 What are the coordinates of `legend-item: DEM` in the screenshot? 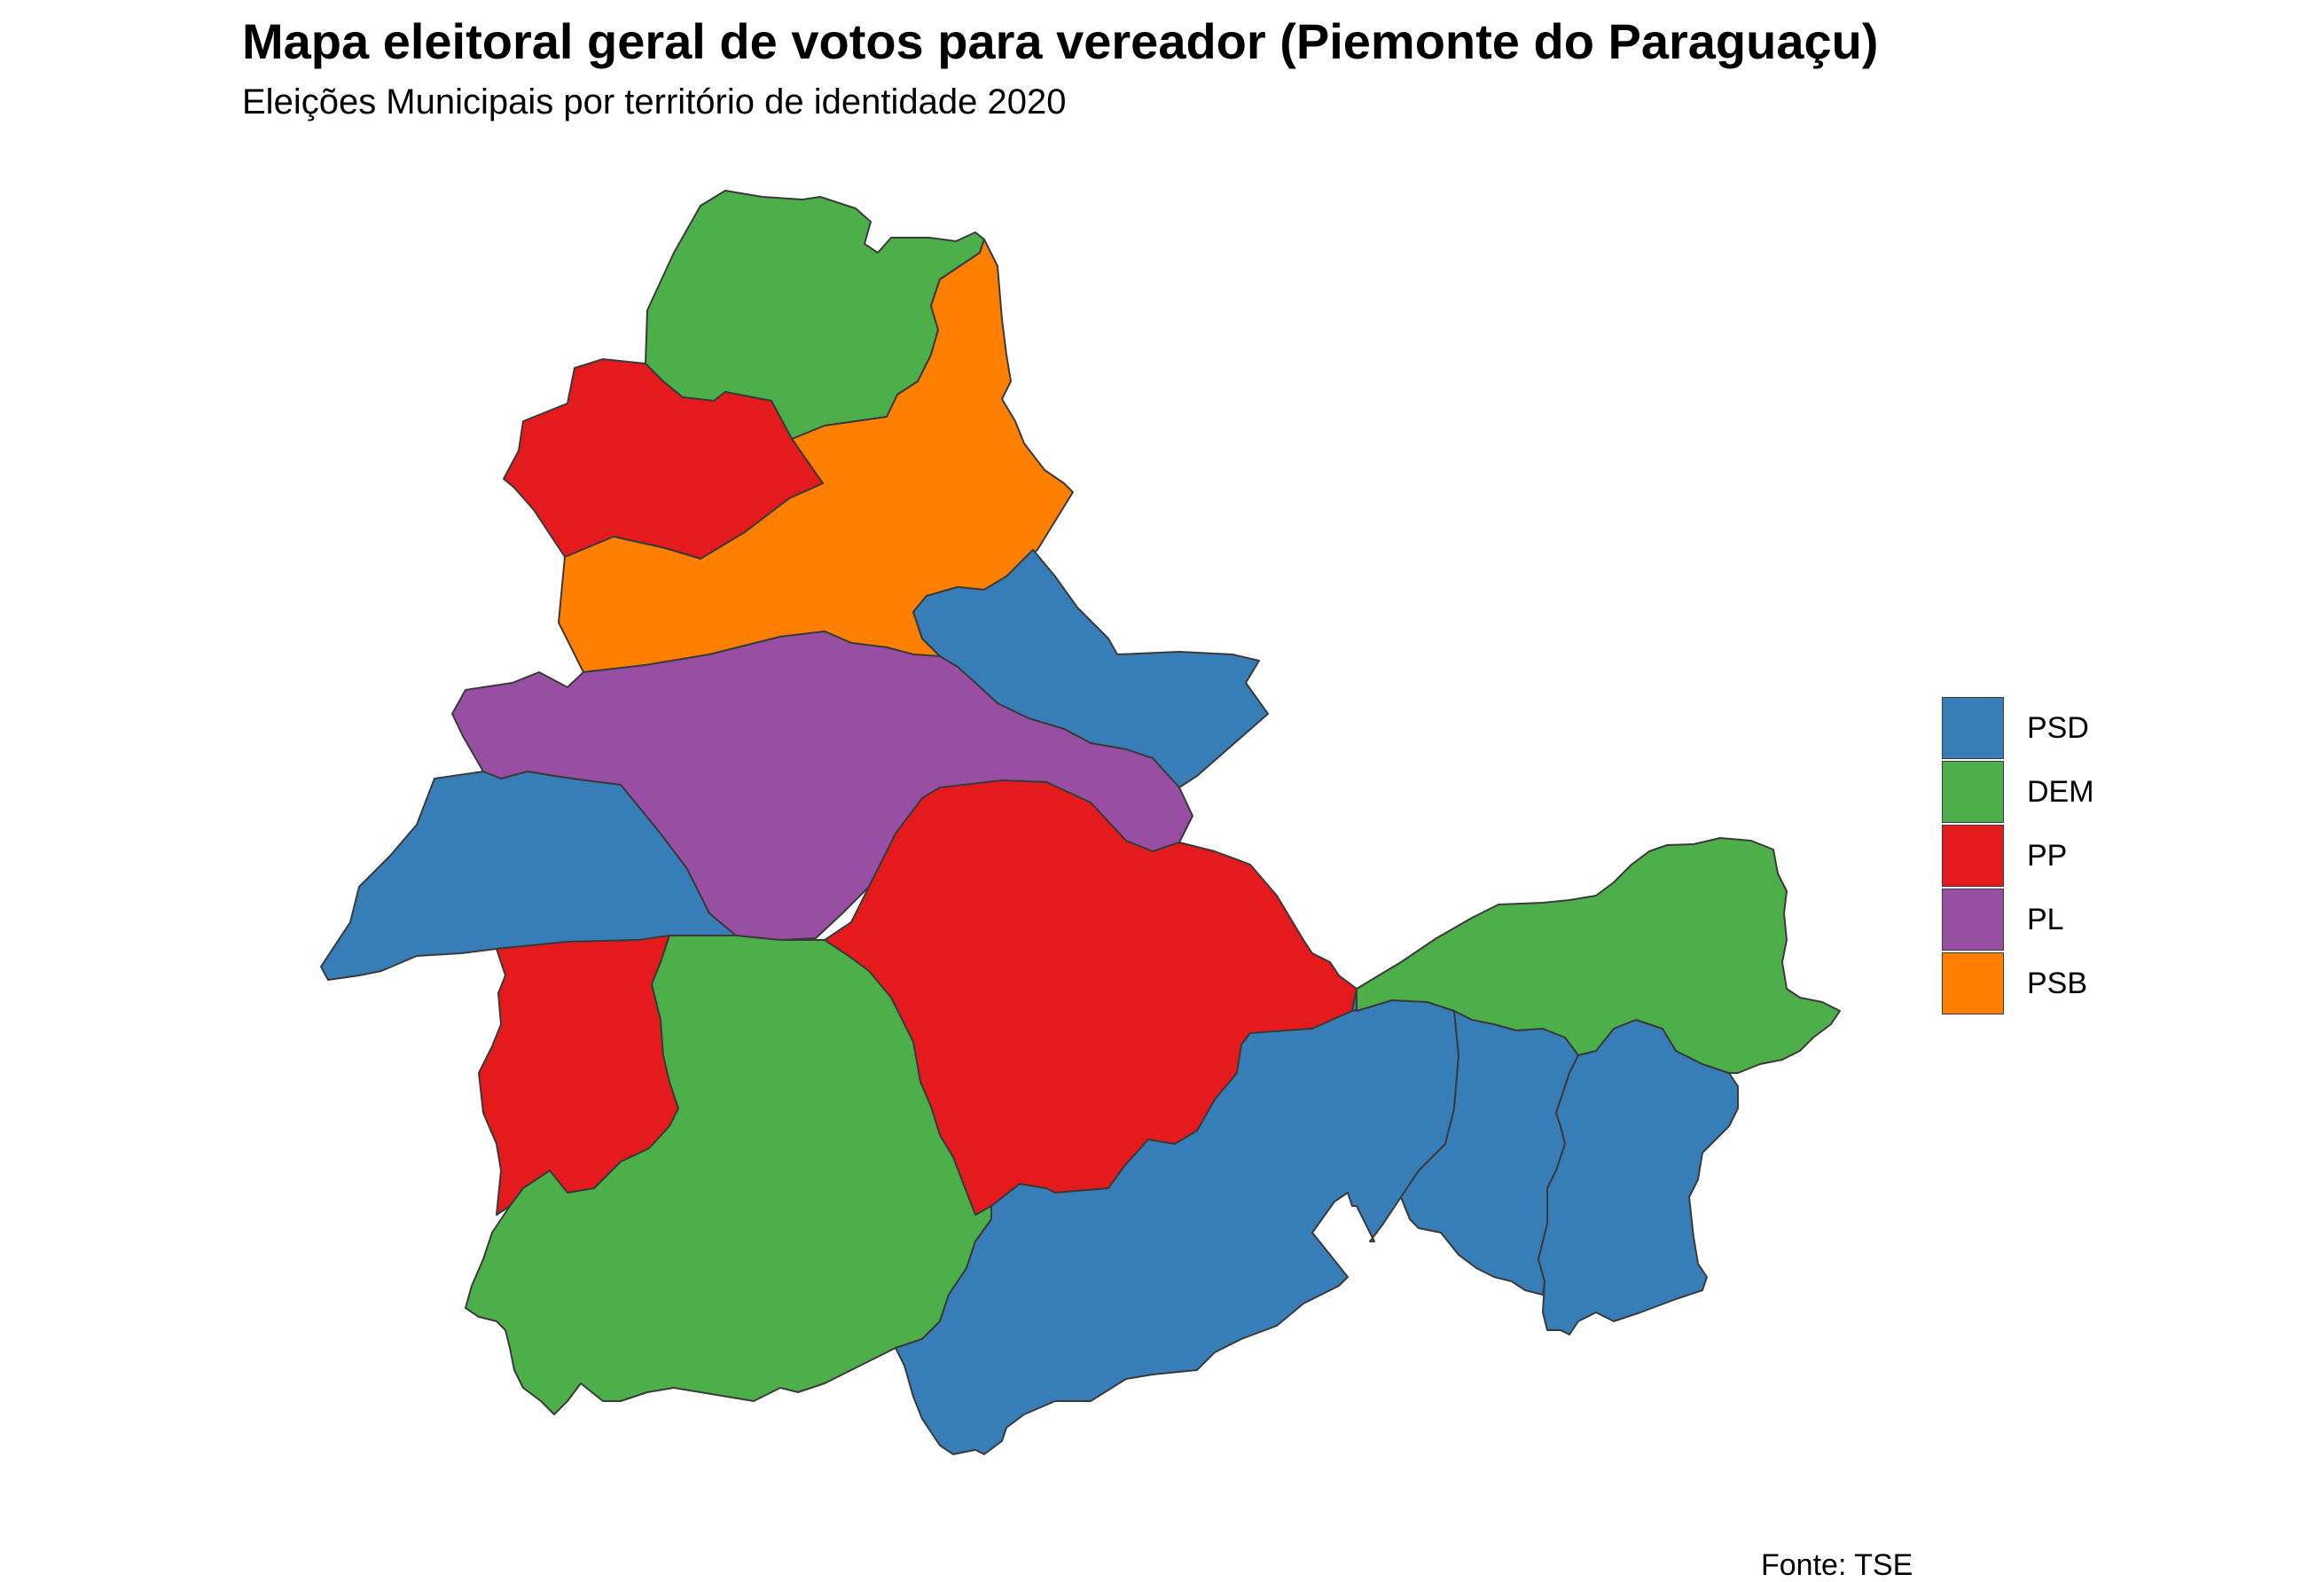 It's located at (2057, 793).